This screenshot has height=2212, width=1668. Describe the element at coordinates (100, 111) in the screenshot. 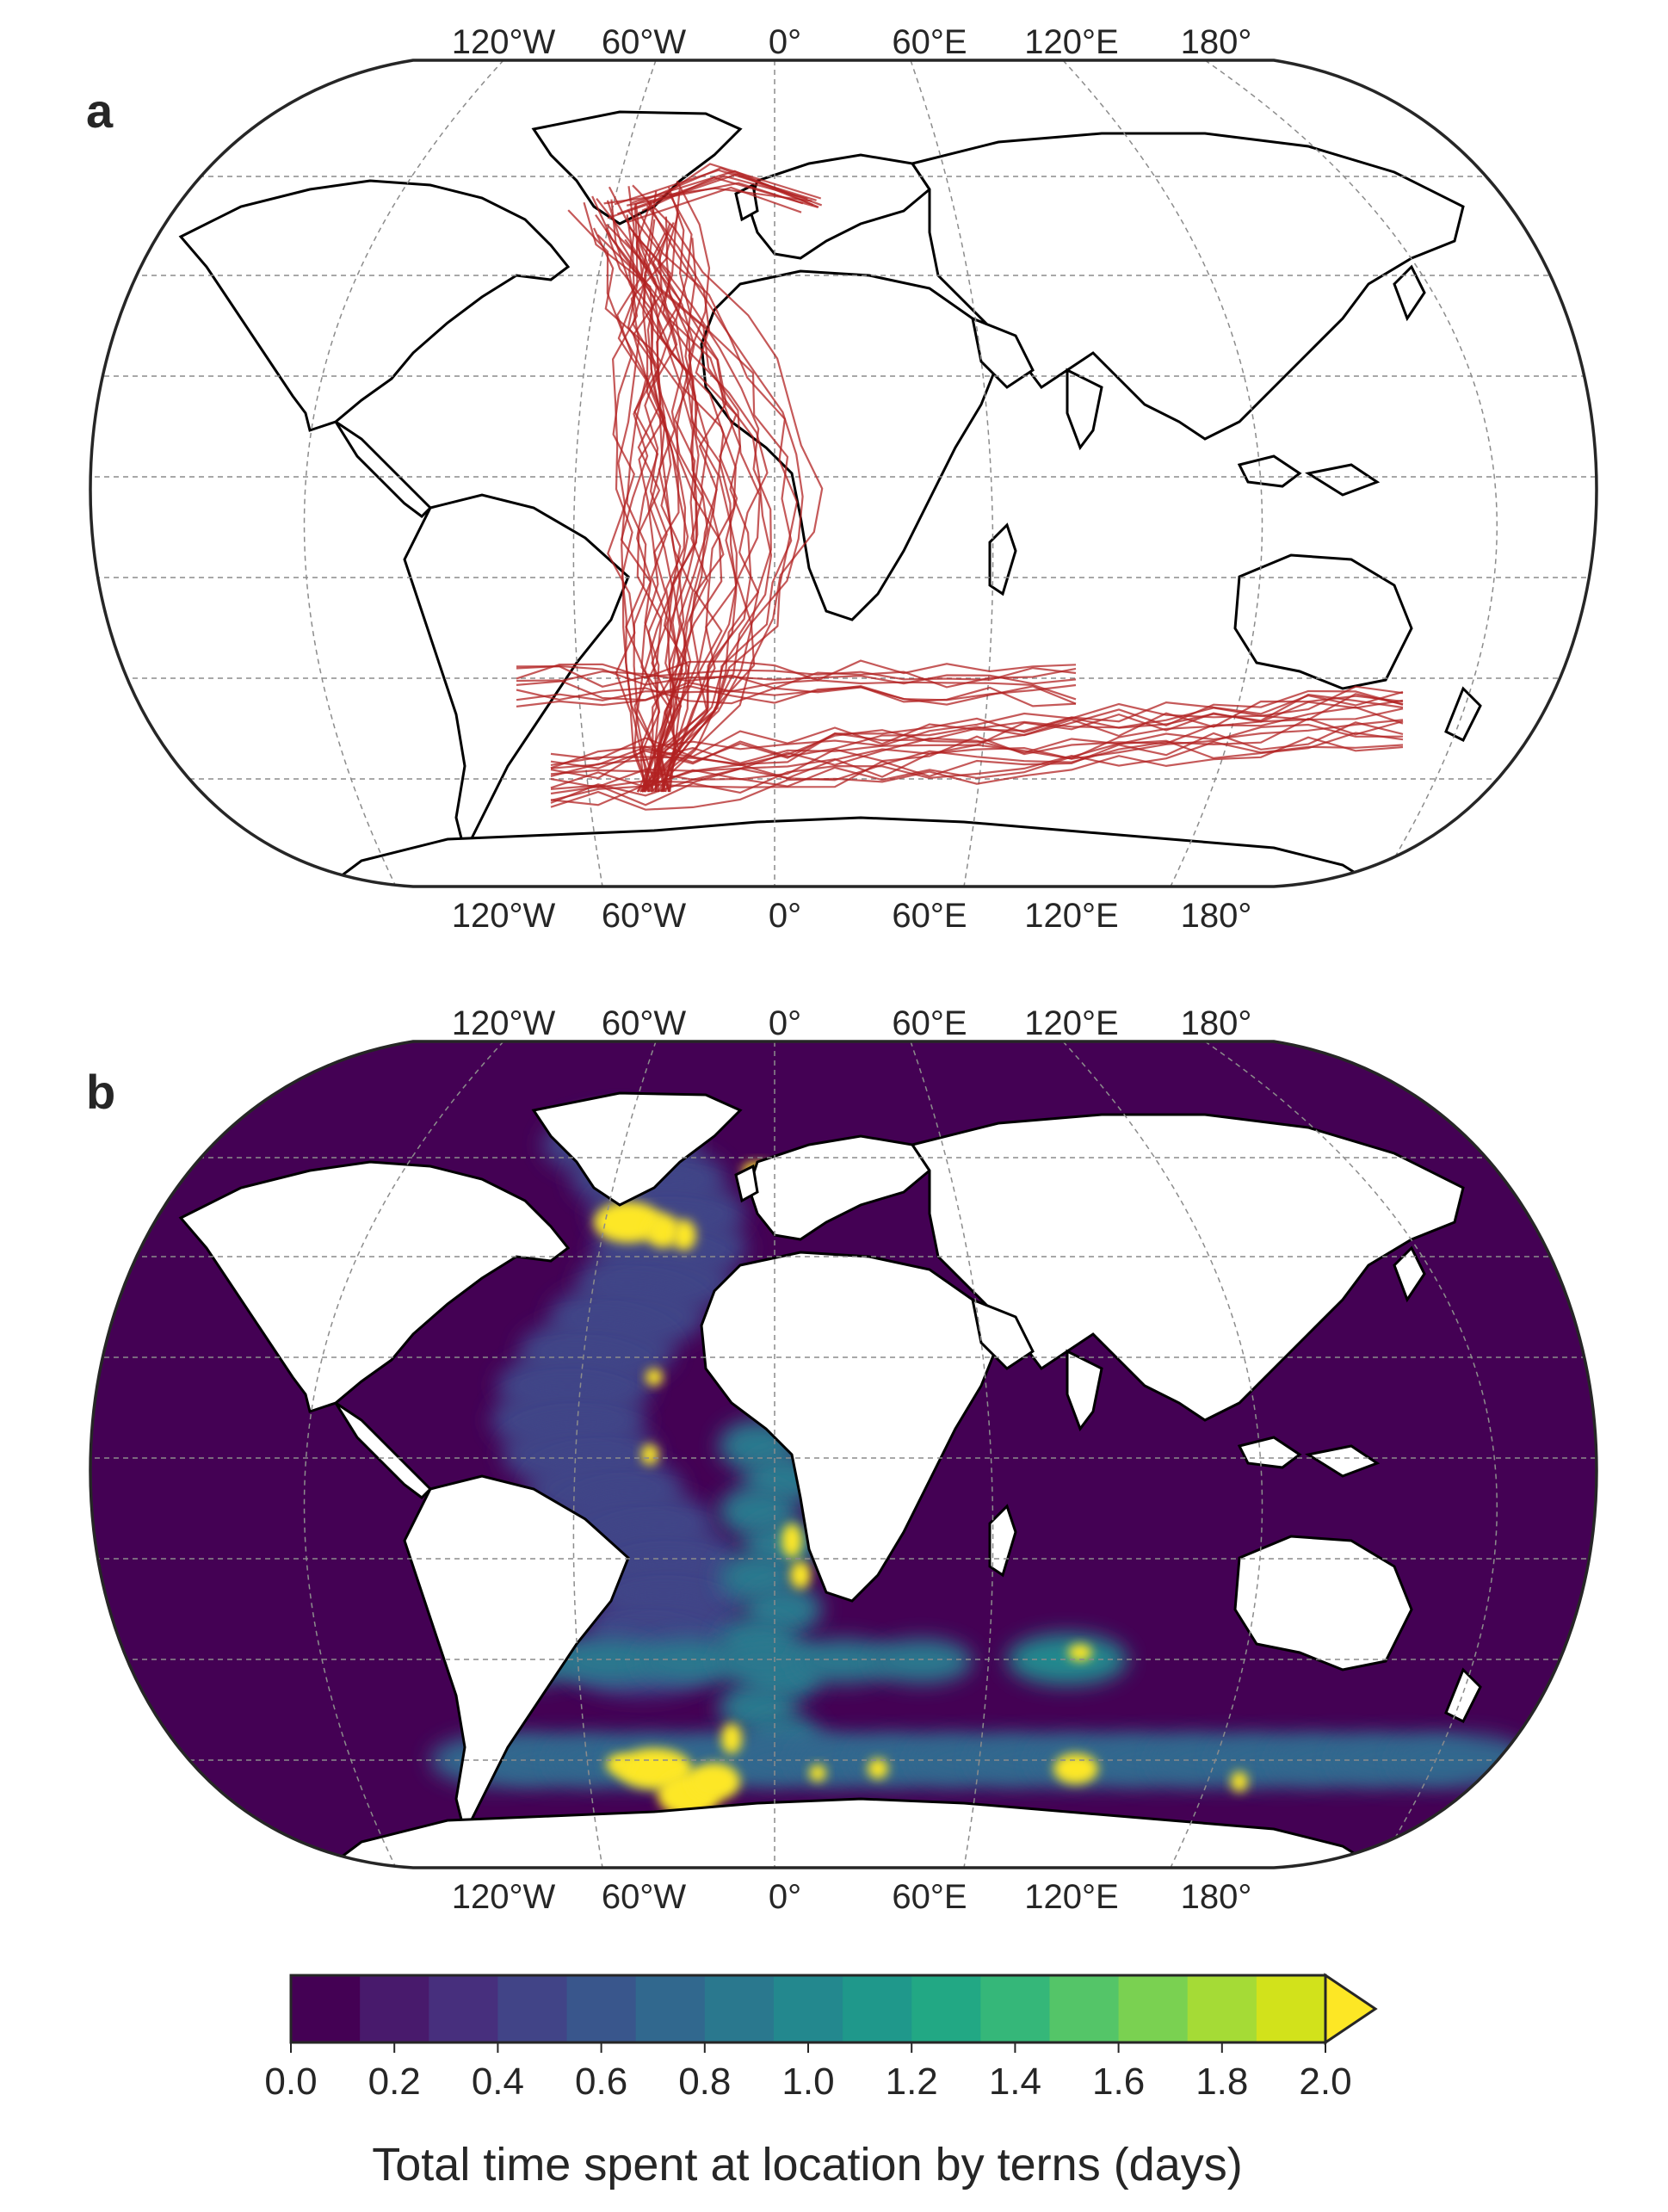

I see `panel-a-letter: a` at that location.